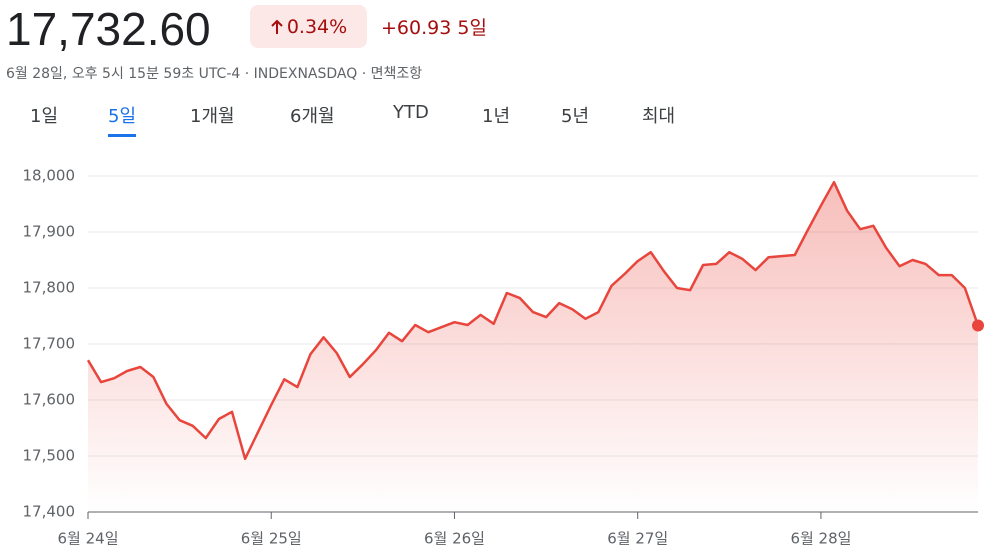 The width and height of the screenshot is (992, 553). What do you see at coordinates (212, 116) in the screenshot?
I see `range-tab: 1개월` at bounding box center [212, 116].